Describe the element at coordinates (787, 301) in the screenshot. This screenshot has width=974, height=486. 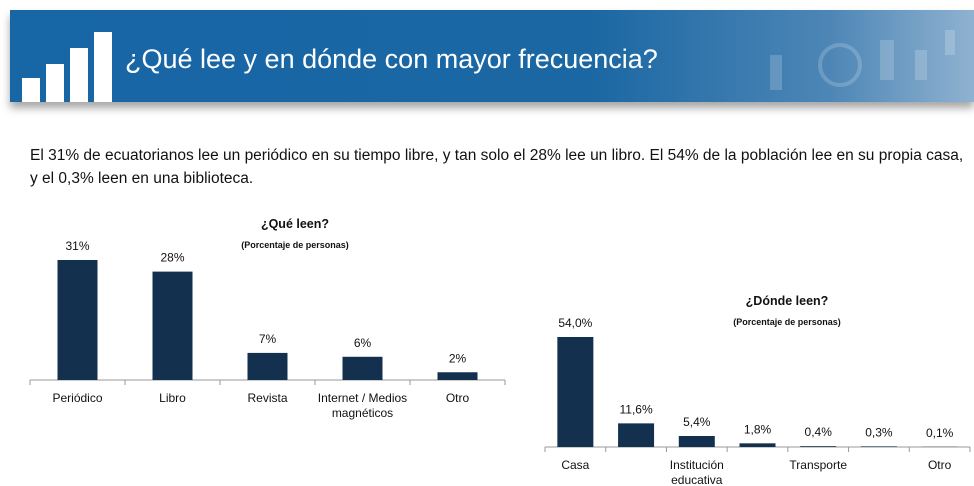
I see `chart-title: ¿Dónde leen?` at that location.